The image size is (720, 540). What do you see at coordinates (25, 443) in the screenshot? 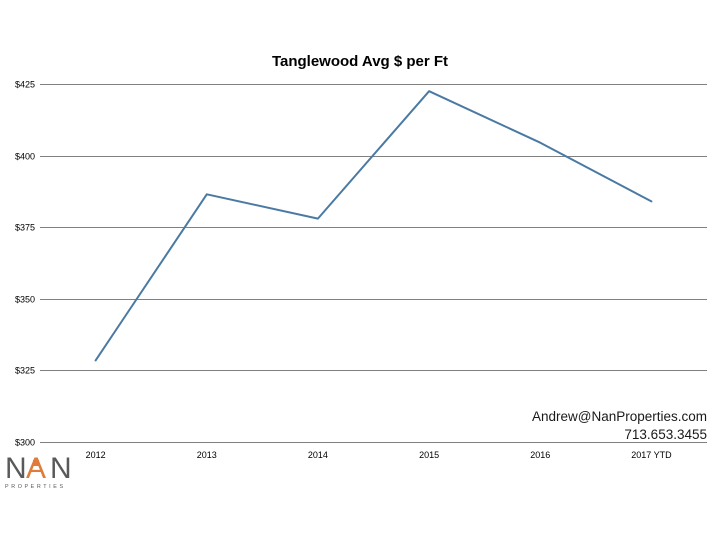
I see `y-tick-label: $300` at bounding box center [25, 443].